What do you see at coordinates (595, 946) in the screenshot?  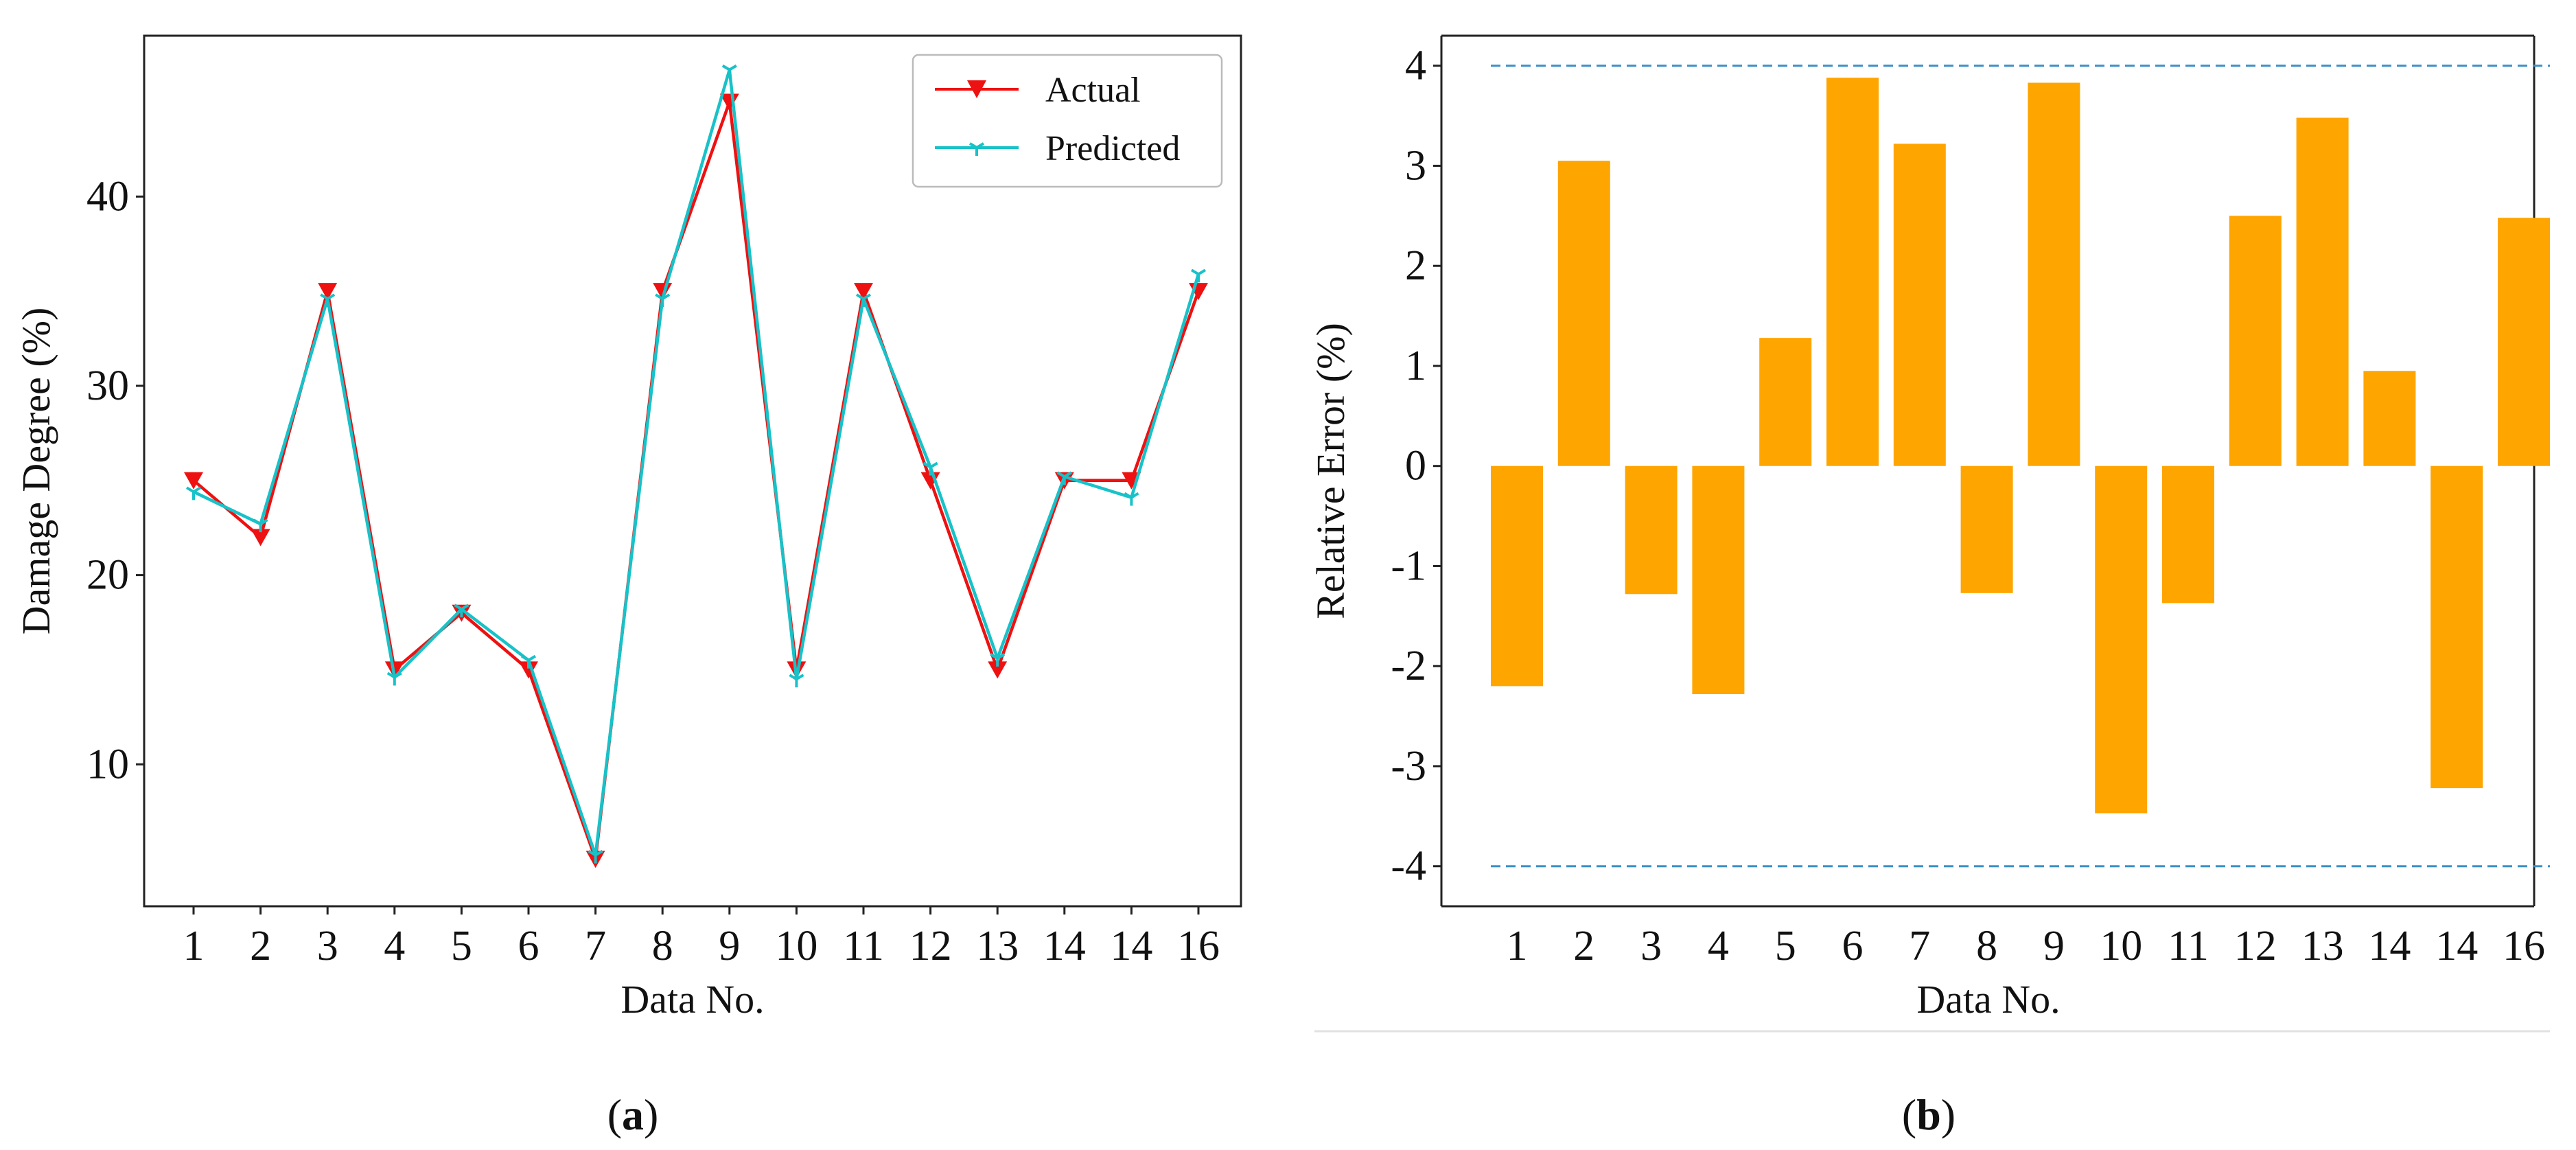 I see `x-tick-label-a-6: 7` at bounding box center [595, 946].